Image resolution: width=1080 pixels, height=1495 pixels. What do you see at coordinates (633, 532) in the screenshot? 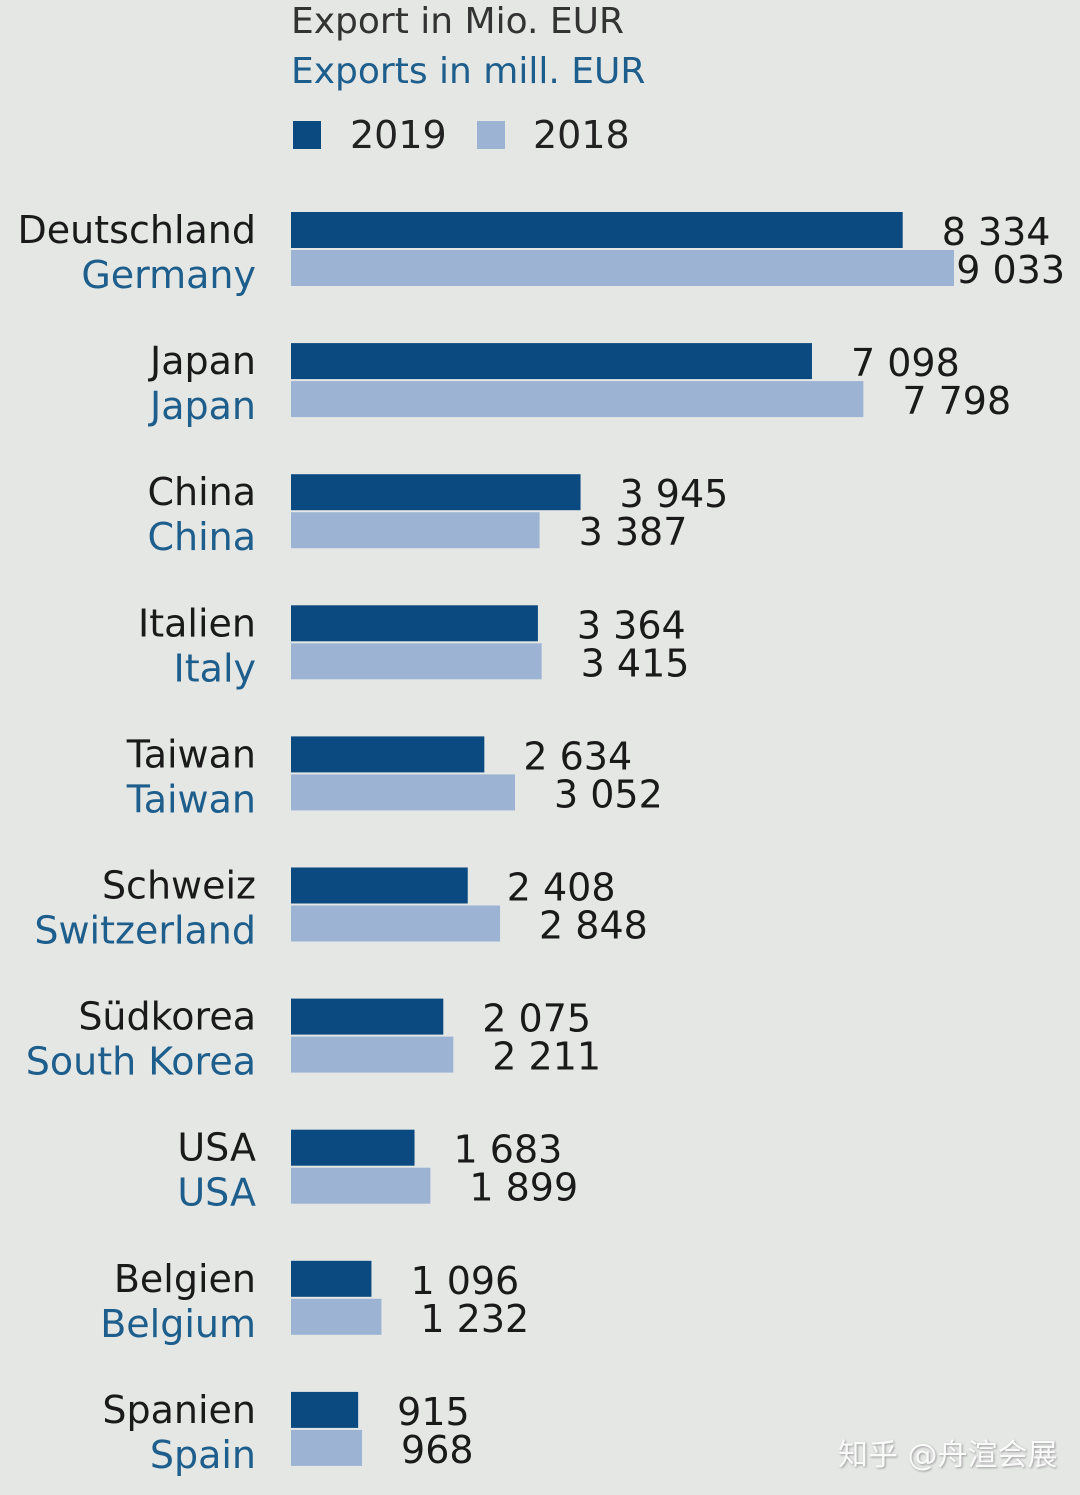
I see `data-label-2018: 3 387` at bounding box center [633, 532].